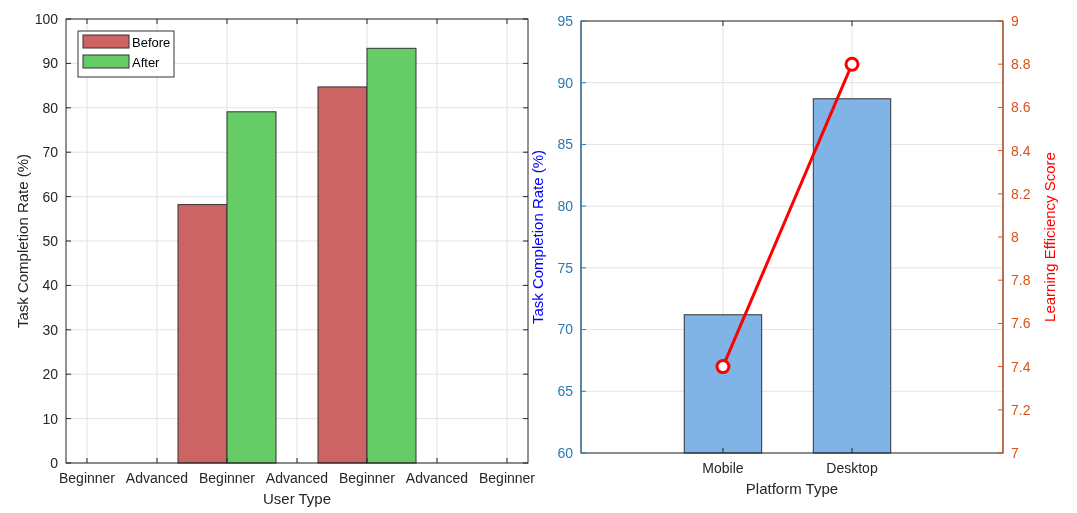 Image resolution: width=1077 pixels, height=513 pixels. I want to click on y2-tick-label: 8, so click(1015, 236).